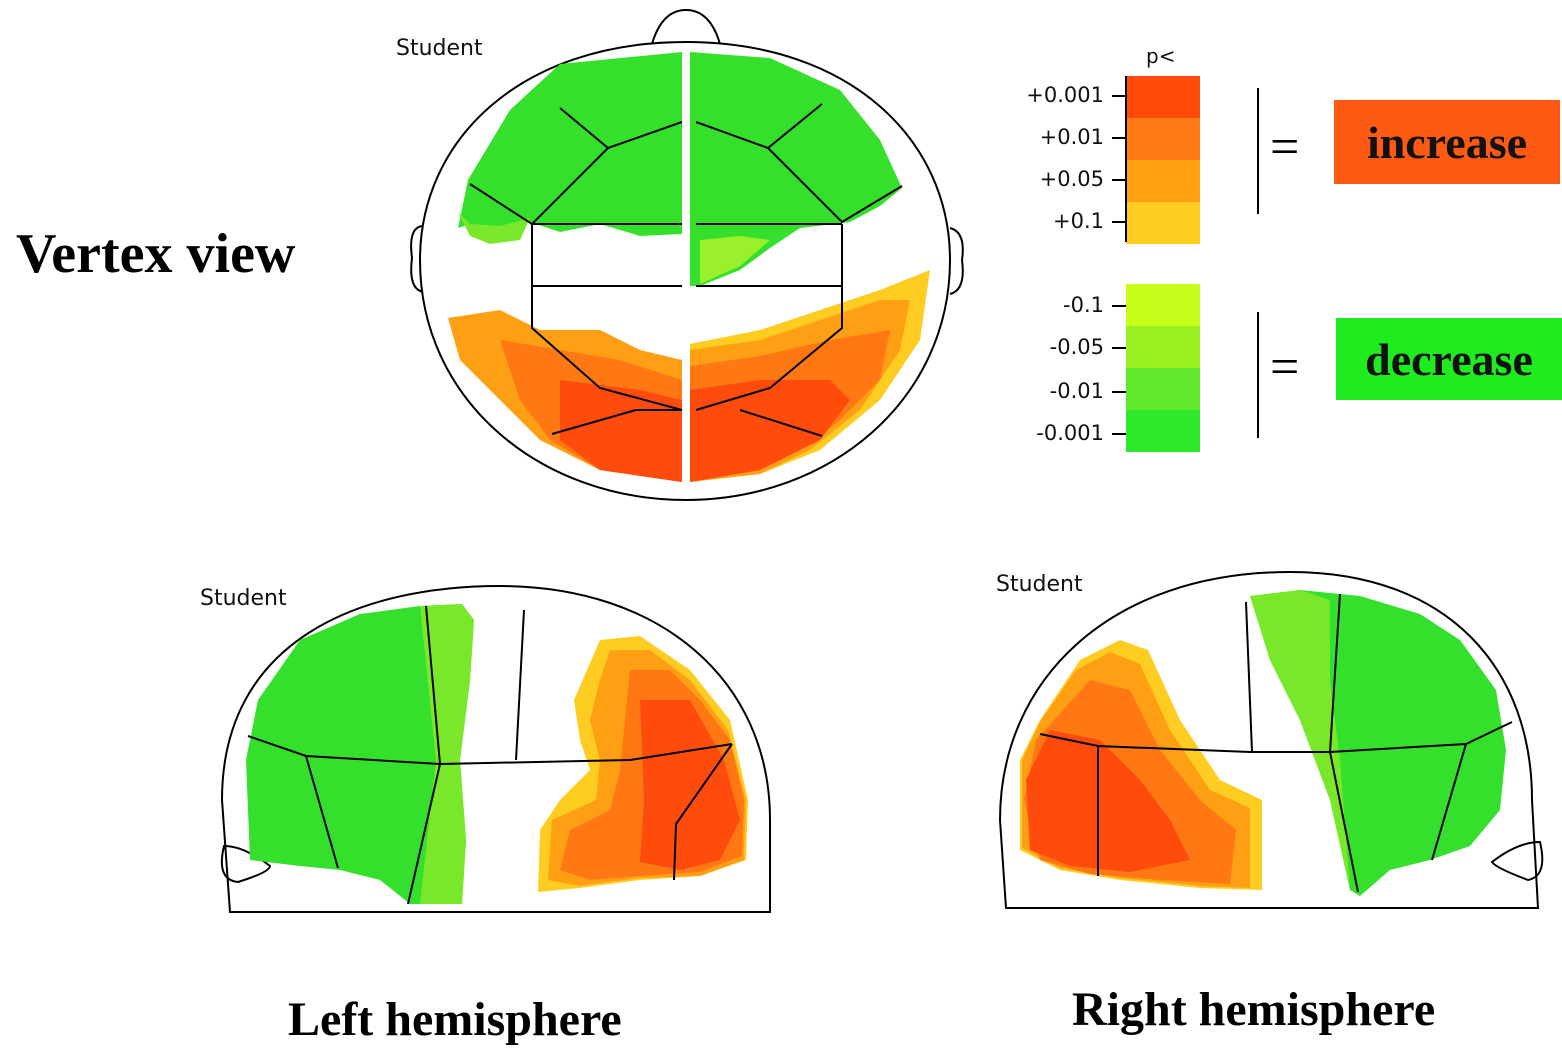  Describe the element at coordinates (1185, 264) in the screenshot. I see `color-scale` at that location.